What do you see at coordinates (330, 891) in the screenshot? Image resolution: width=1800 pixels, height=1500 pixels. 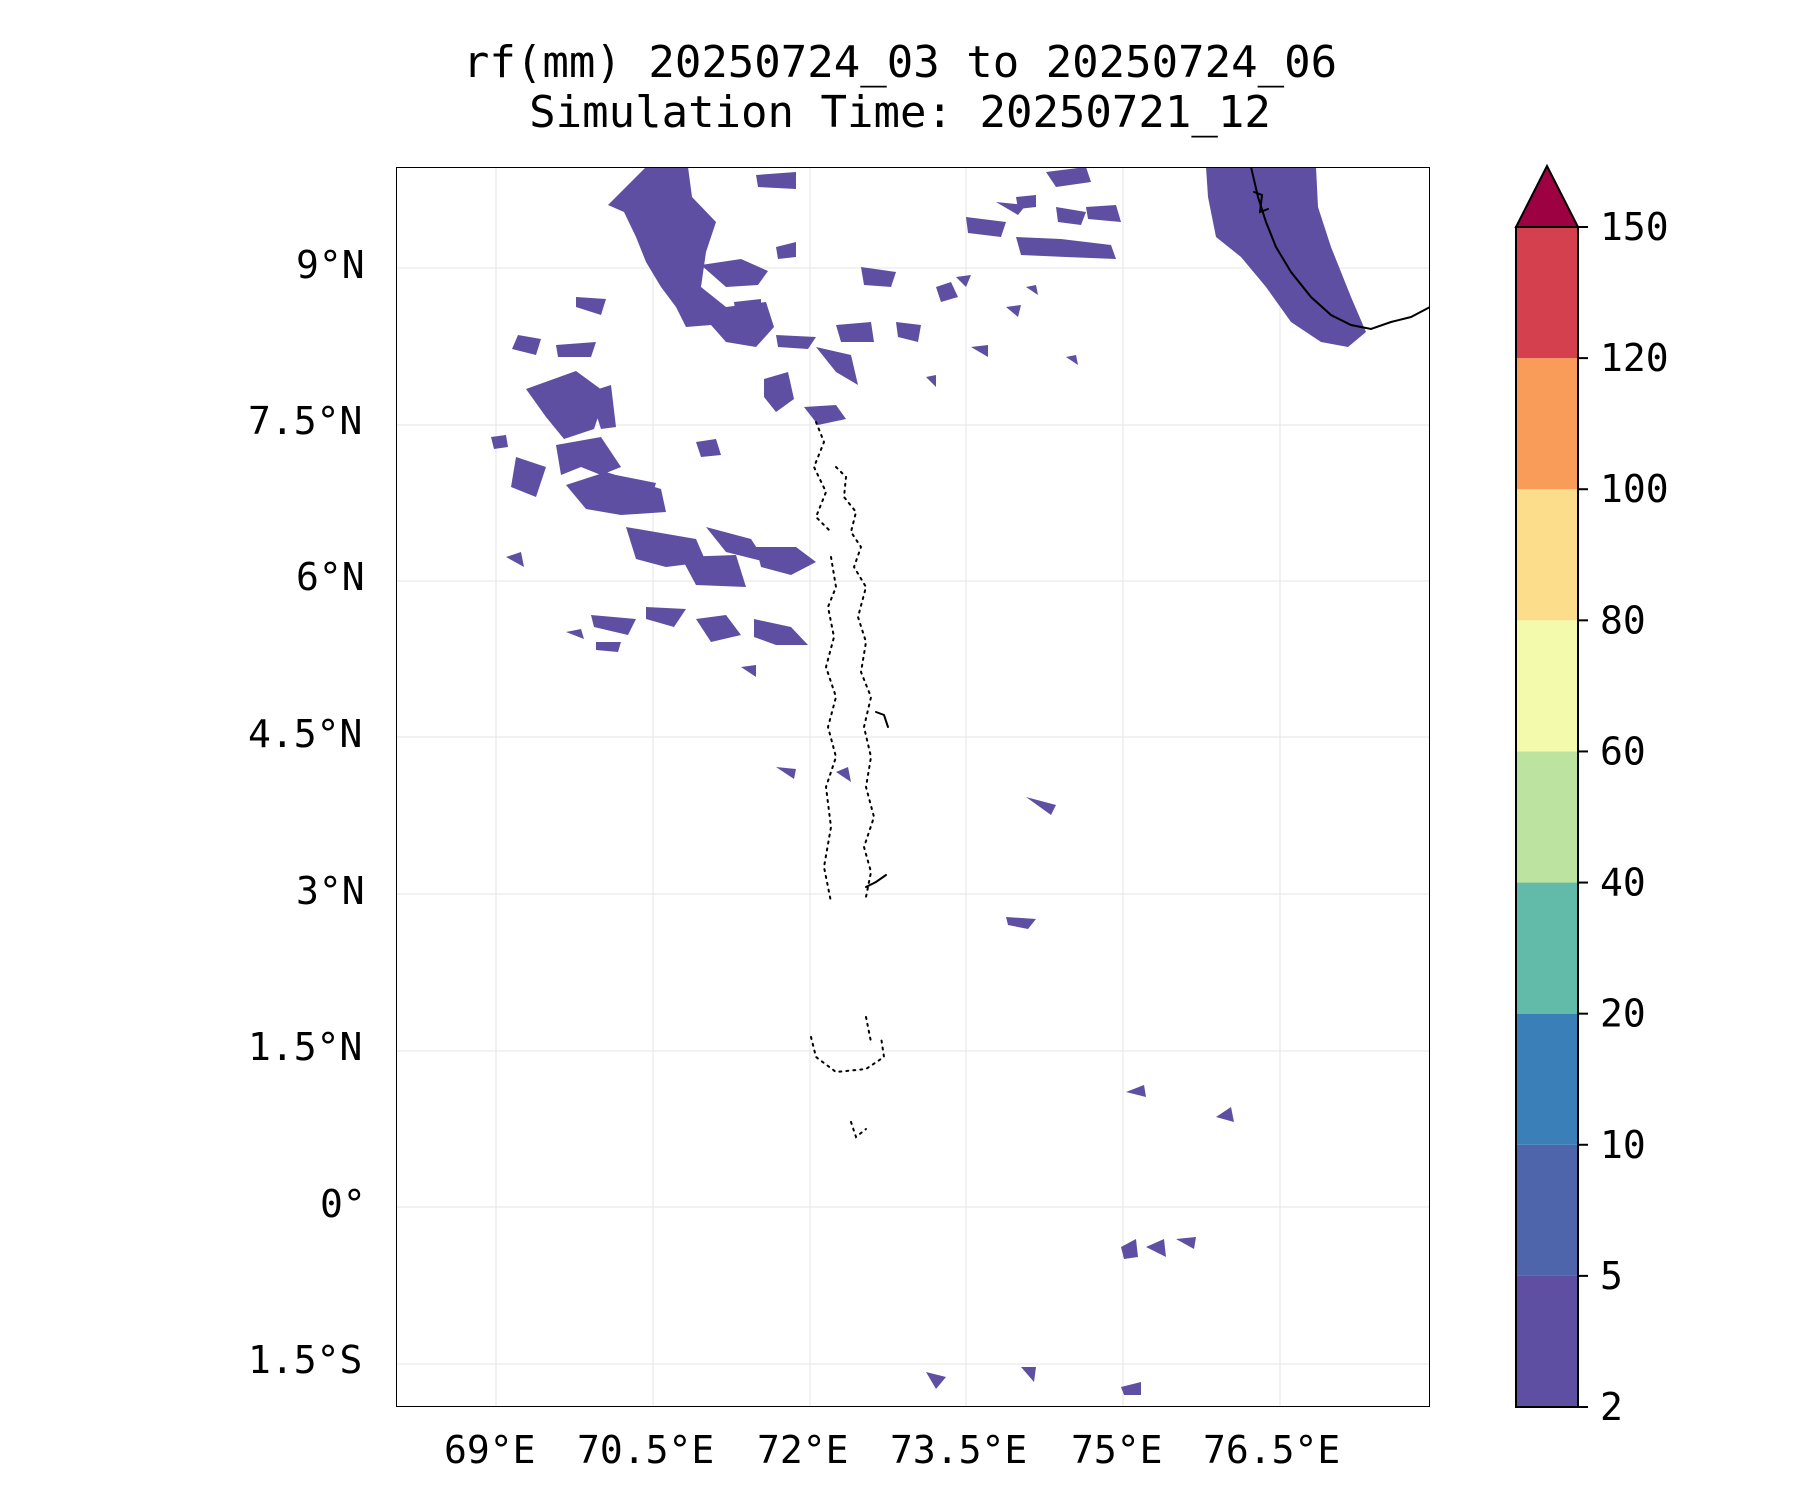 I see `lat-label-3n: 3°N` at bounding box center [330, 891].